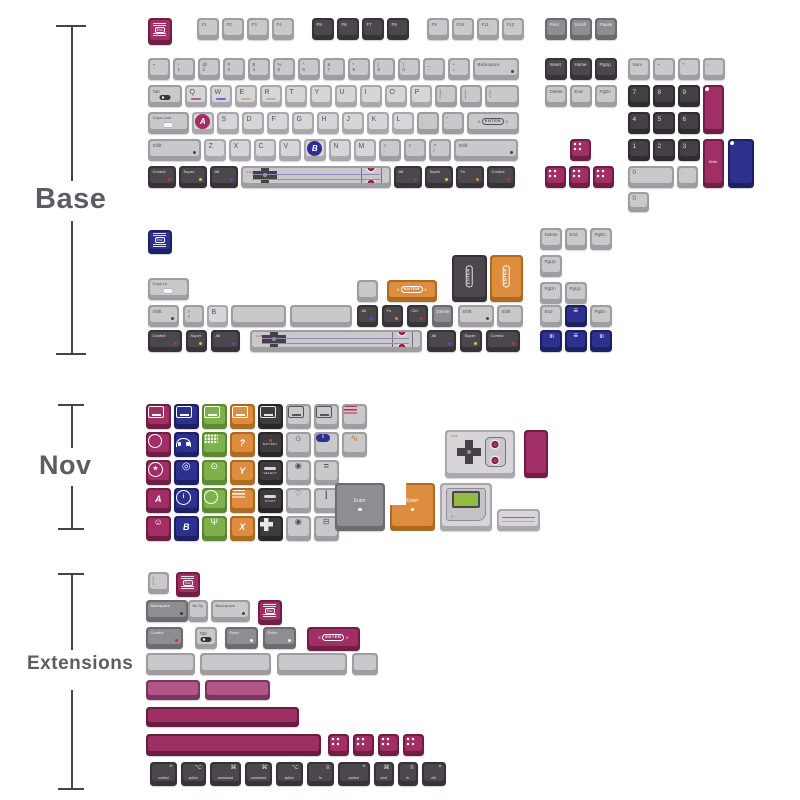 This screenshot has width=800, height=800. I want to click on record-novelty-key: ◉, so click(298, 528).